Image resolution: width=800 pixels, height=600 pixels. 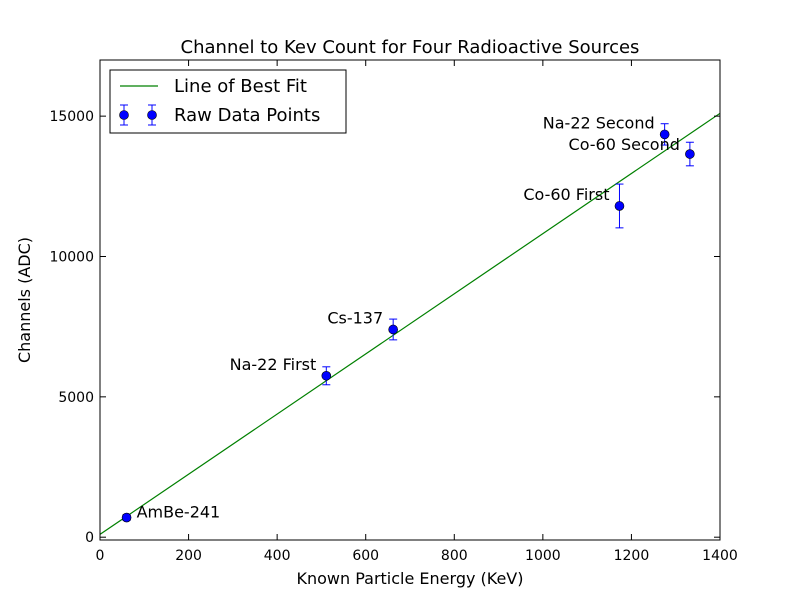 What do you see at coordinates (138, 115) in the screenshot?
I see `legend-marker-swatch` at bounding box center [138, 115].